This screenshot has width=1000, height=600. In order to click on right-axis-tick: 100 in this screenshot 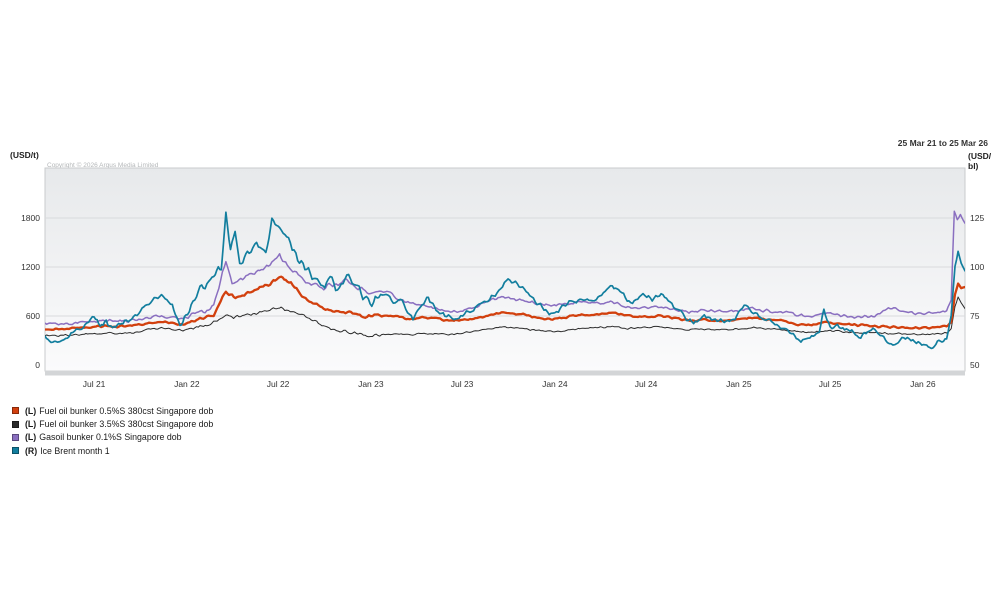, I will do `click(977, 267)`.